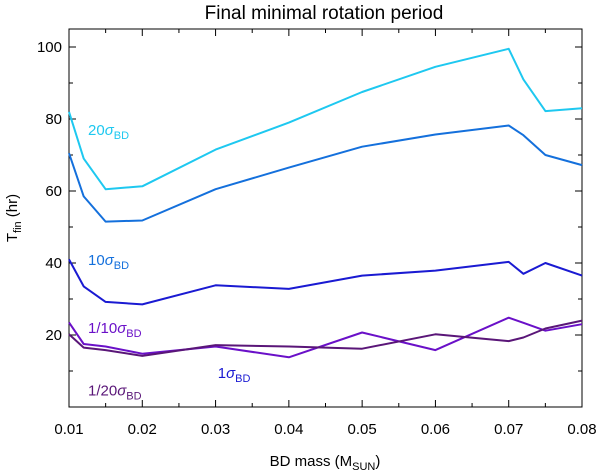  What do you see at coordinates (68, 429) in the screenshot?
I see `x-tick-label: 0.01` at bounding box center [68, 429].